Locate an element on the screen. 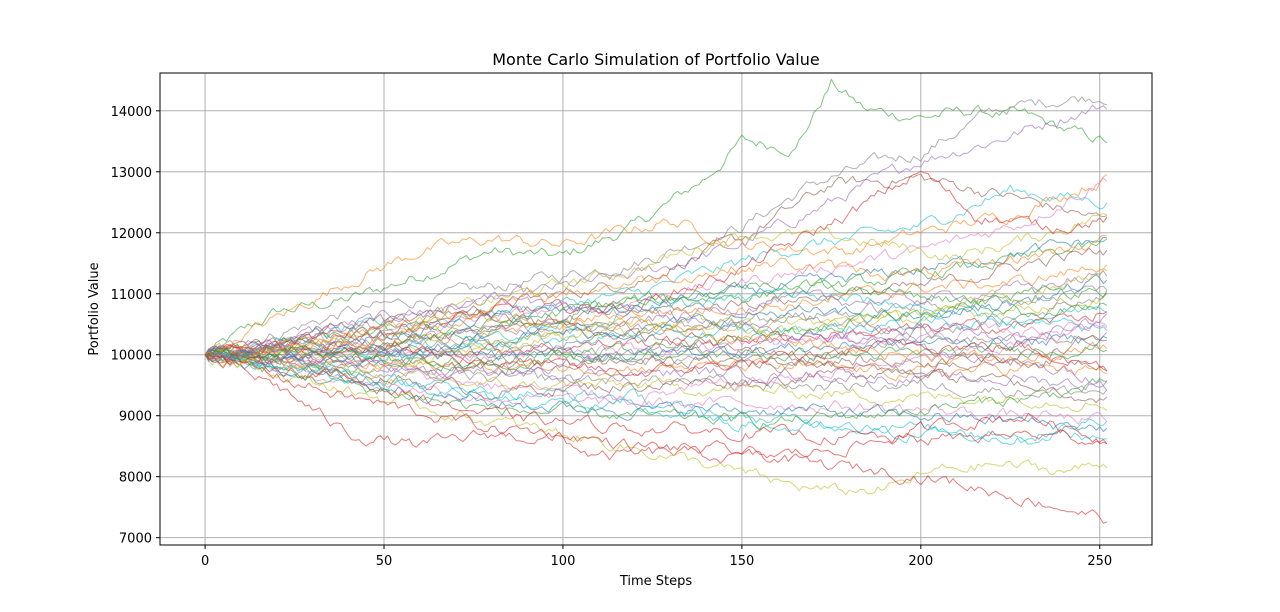 This screenshot has height=612, width=1280. y-tick-label: 14000 is located at coordinates (131, 112).